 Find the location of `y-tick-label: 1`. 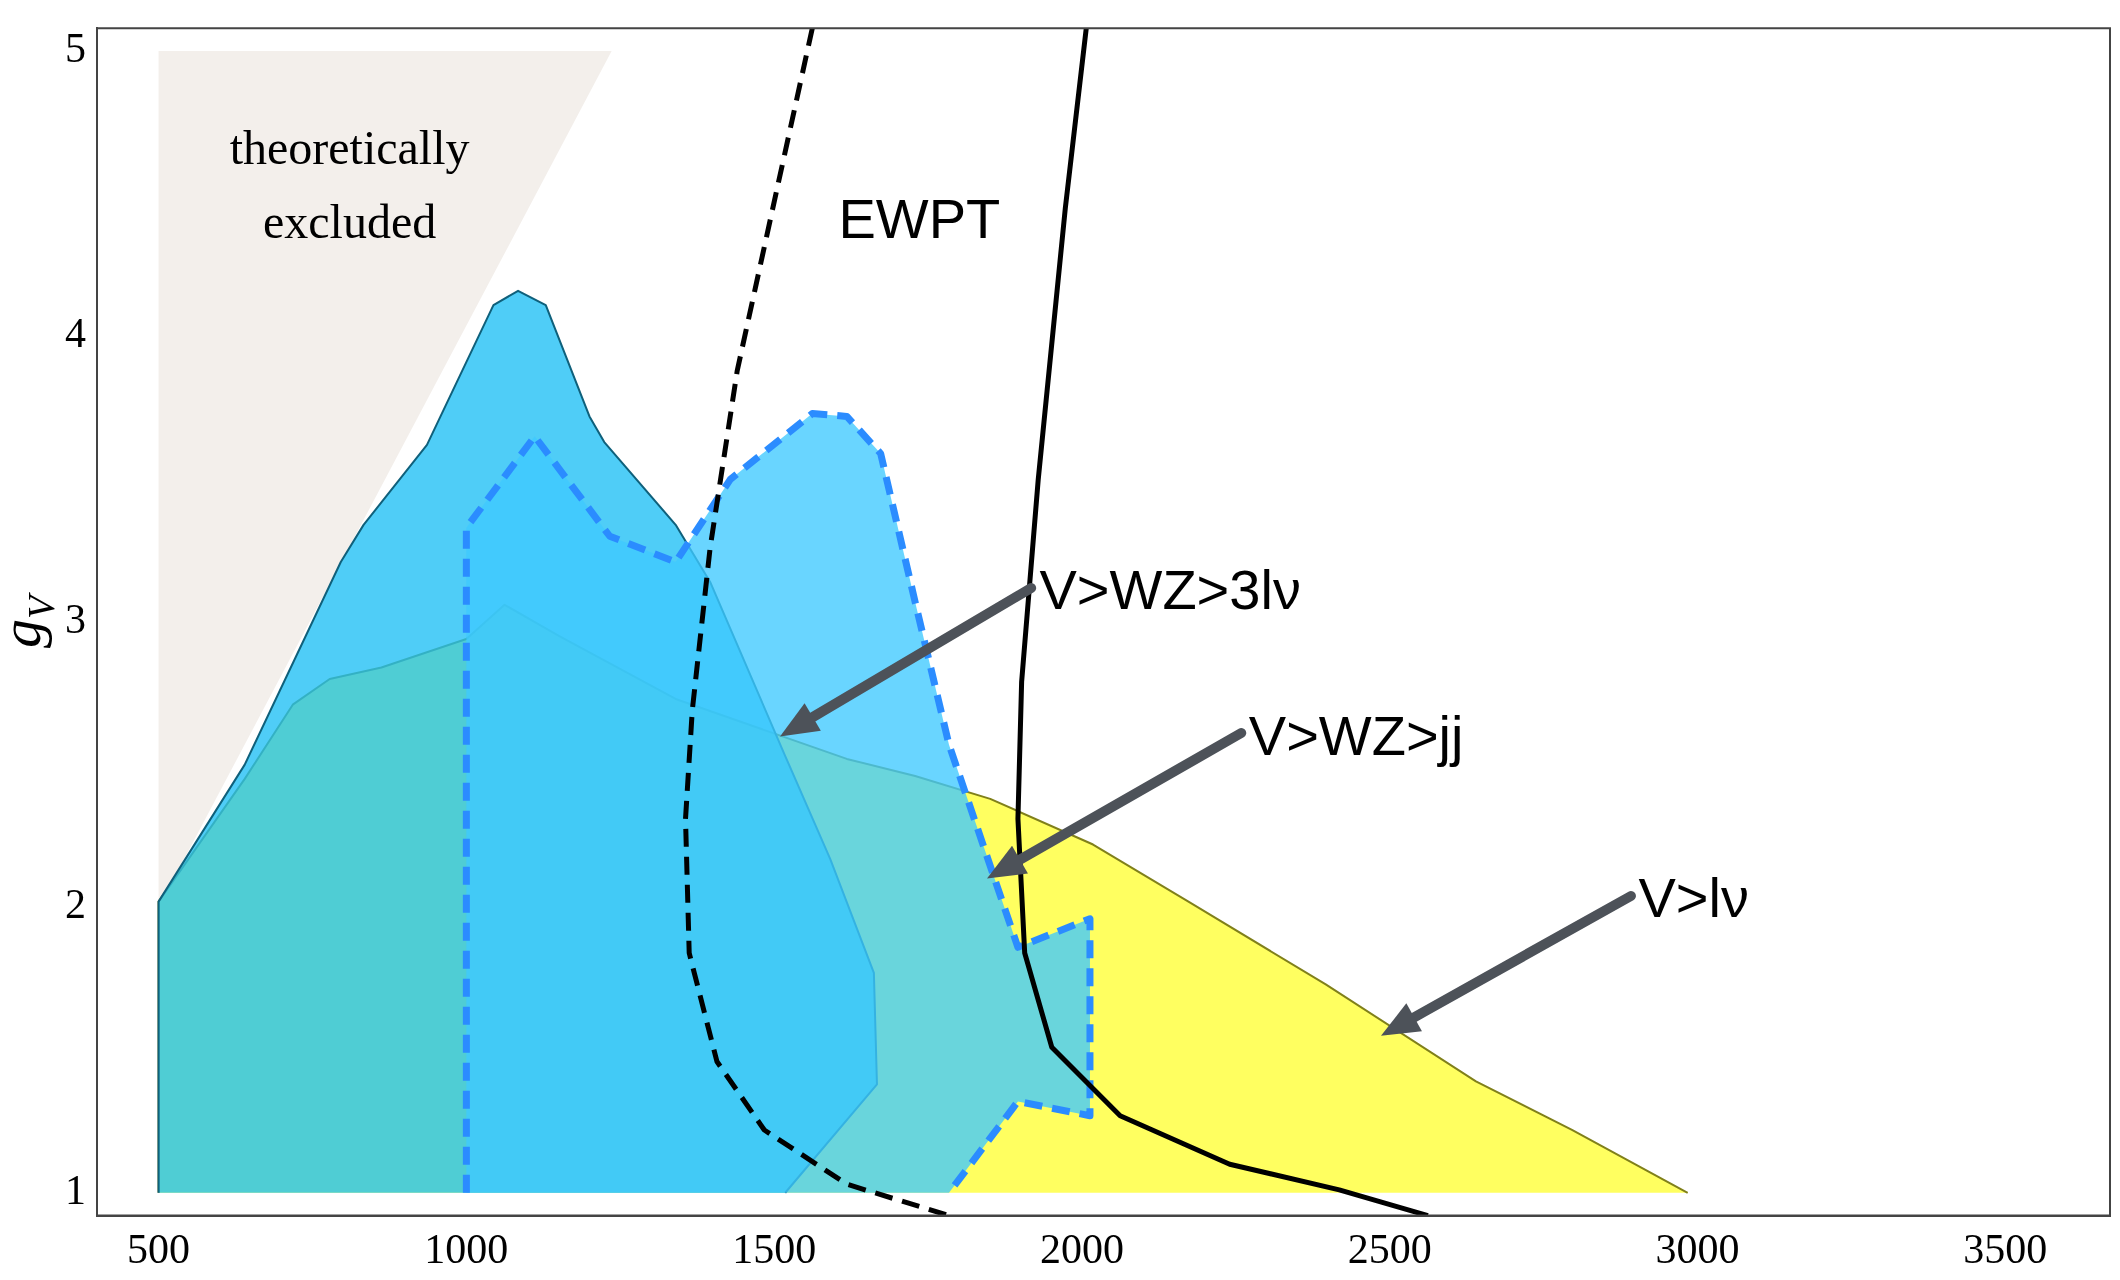

y-tick-label: 1 is located at coordinates (75, 1189).